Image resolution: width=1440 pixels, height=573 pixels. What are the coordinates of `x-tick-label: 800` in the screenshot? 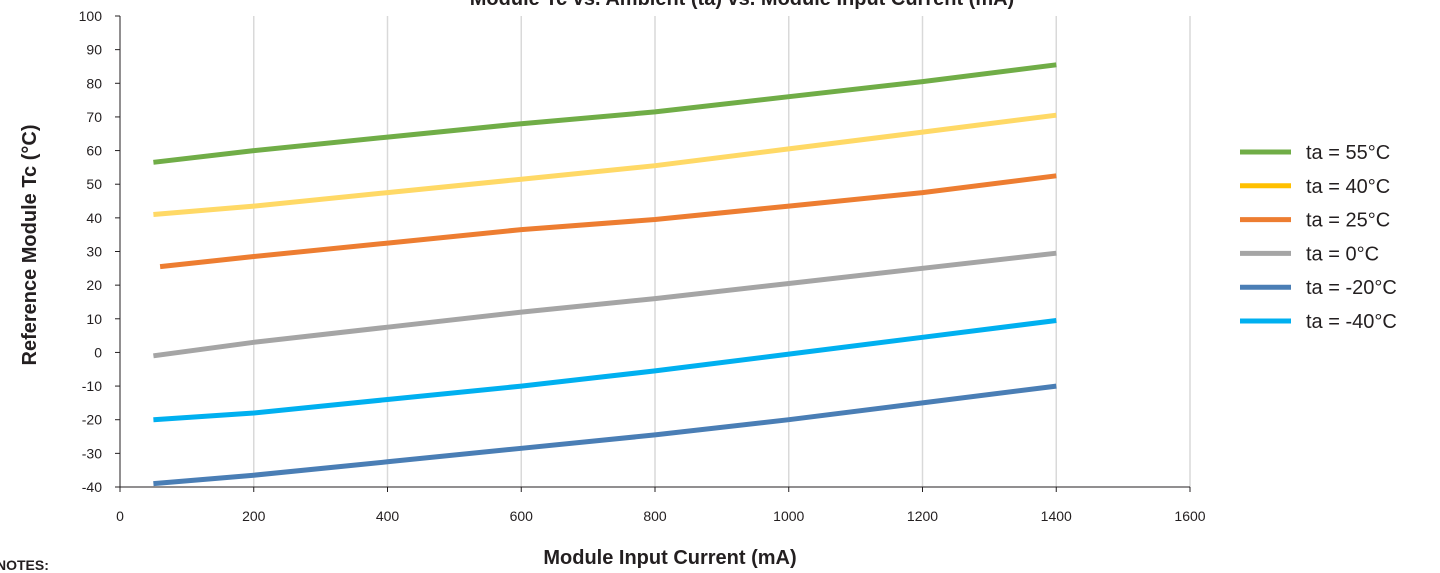 It's located at (655, 516).